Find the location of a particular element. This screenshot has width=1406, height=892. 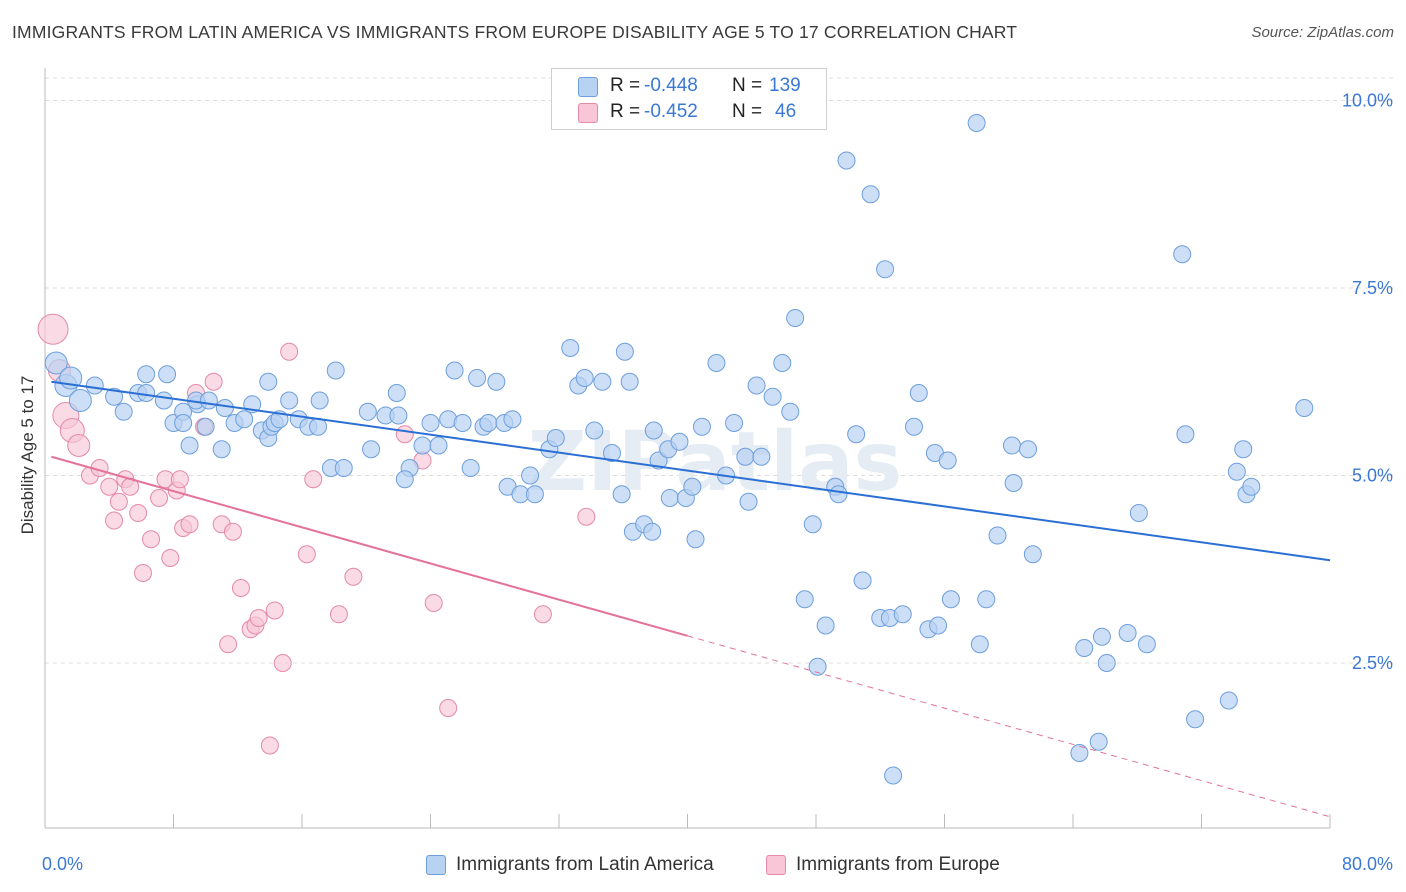

stats-n-label-2: N = is located at coordinates (747, 111).